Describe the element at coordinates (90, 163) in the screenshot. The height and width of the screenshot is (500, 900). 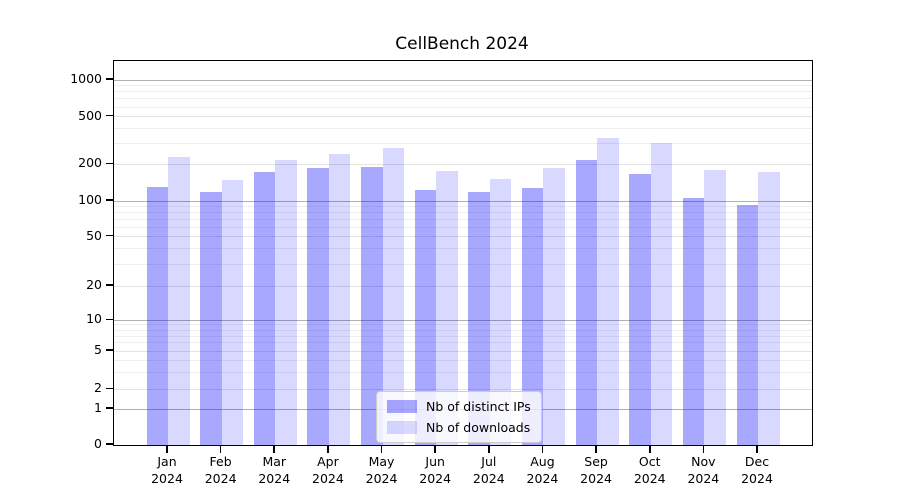
I see `y-tick-label-200: 200` at that location.